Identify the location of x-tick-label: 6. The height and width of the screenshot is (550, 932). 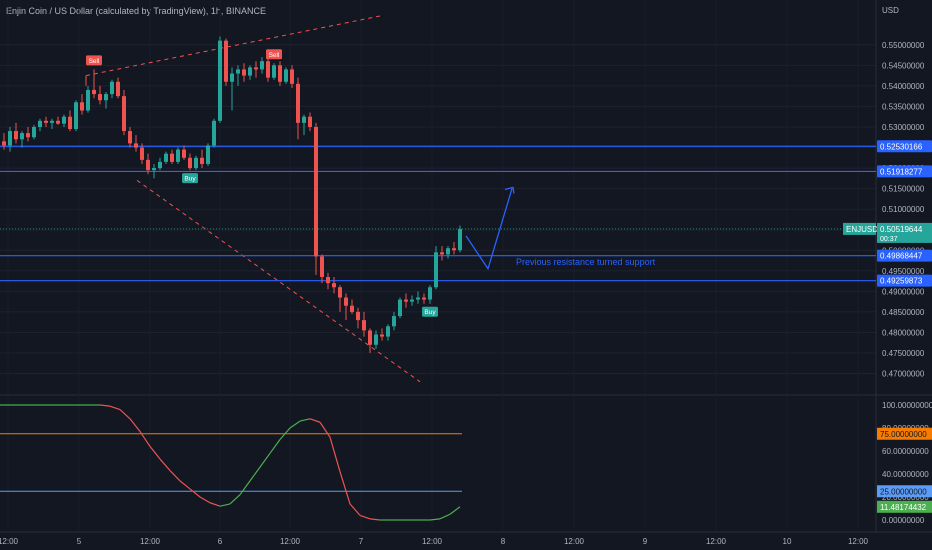
(220, 541).